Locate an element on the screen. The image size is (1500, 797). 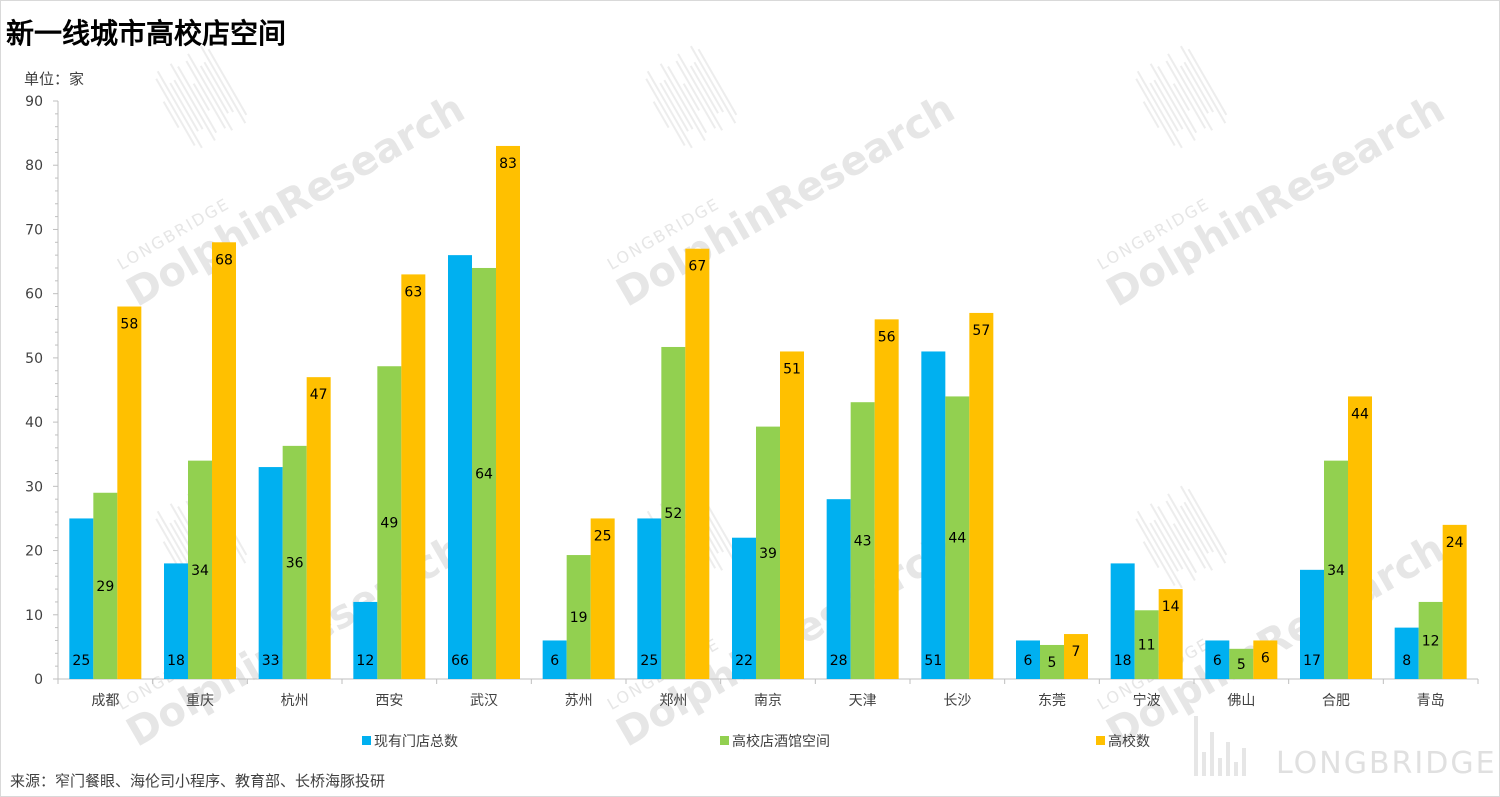
data-label: 83 is located at coordinates (508, 164).